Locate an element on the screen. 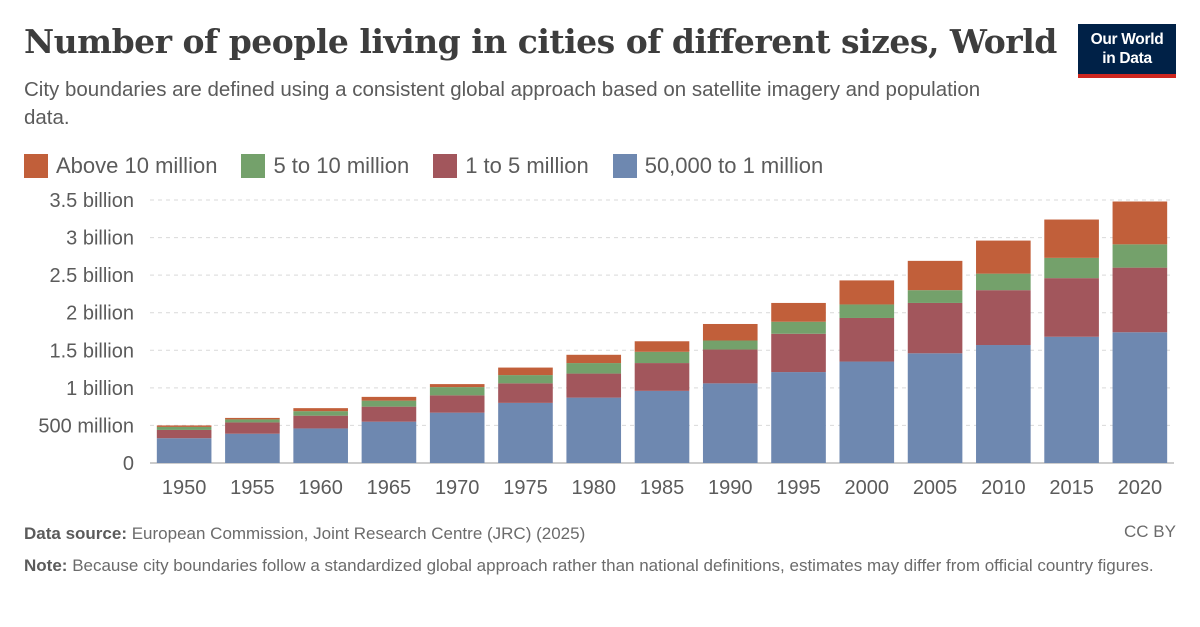 This screenshot has width=1200, height=627. x-tick-label: 1990 is located at coordinates (730, 488).